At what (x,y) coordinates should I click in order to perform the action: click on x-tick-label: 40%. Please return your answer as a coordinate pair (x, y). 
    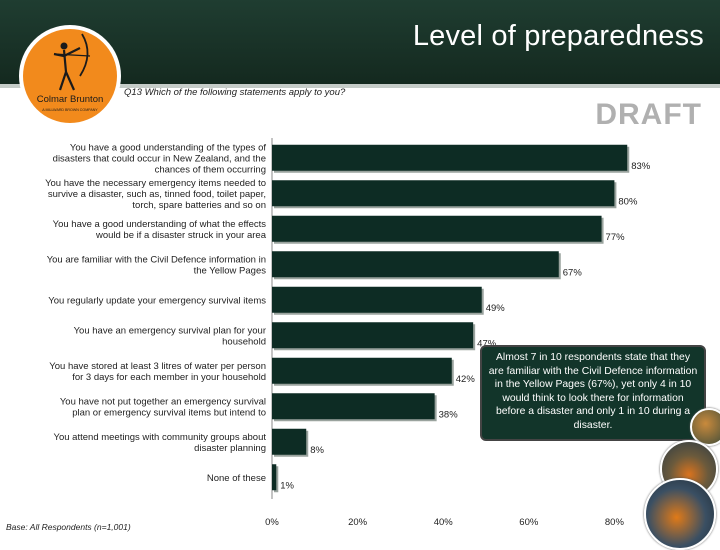
    Looking at the image, I should click on (444, 522).